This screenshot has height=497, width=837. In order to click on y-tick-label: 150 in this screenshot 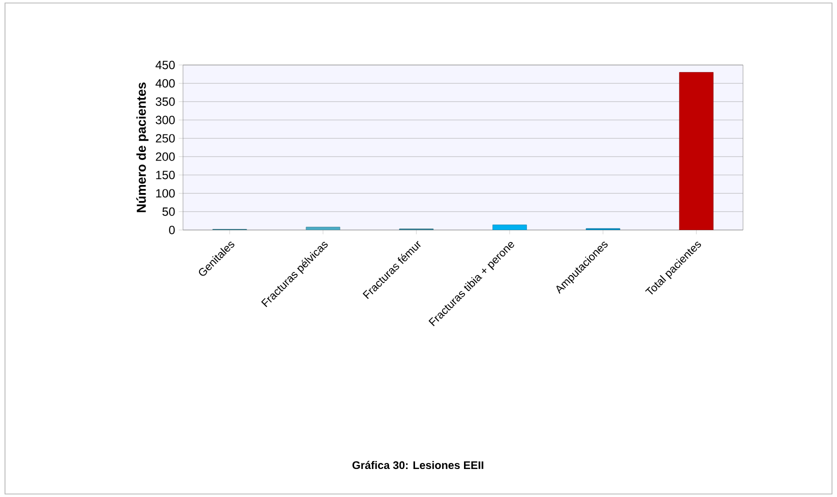, I will do `click(165, 175)`.